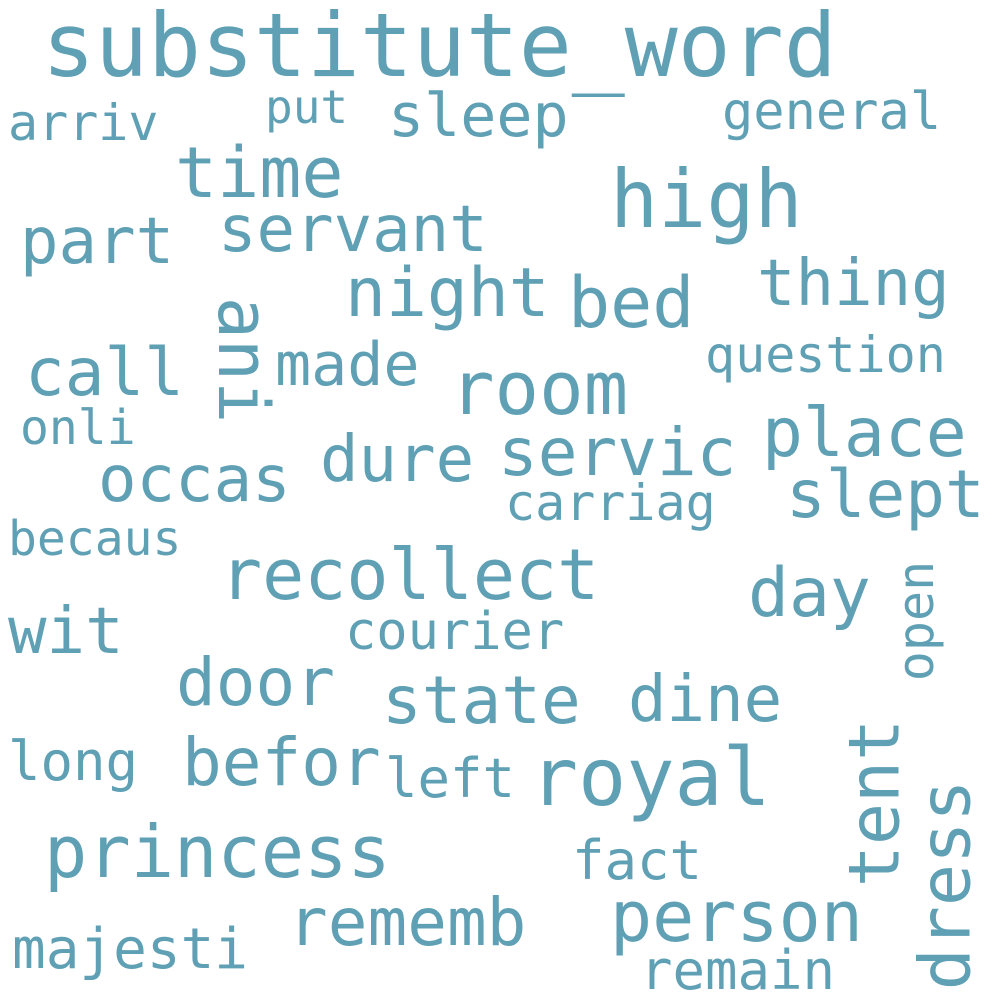 The height and width of the screenshot is (1000, 1000). Describe the element at coordinates (104, 372) in the screenshot. I see `word-call: call` at that location.